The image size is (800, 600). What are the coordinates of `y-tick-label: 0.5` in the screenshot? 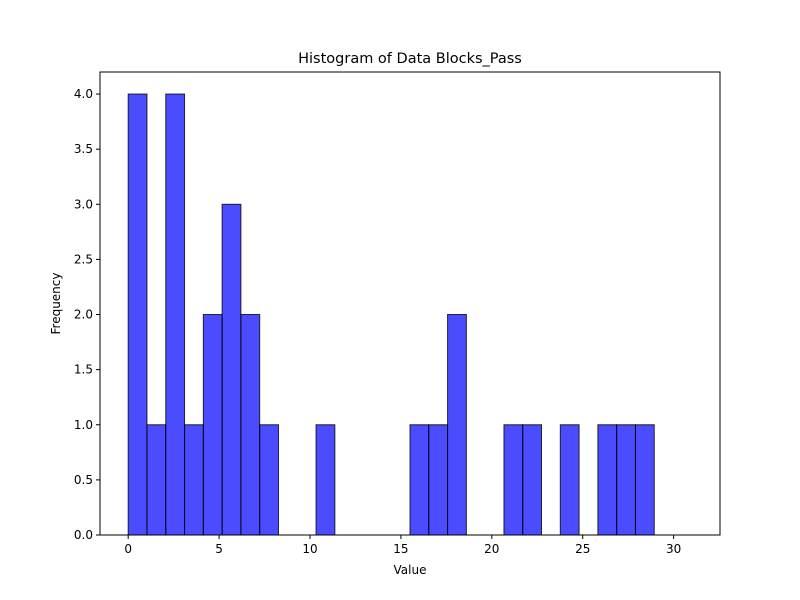 It's located at (83, 480).